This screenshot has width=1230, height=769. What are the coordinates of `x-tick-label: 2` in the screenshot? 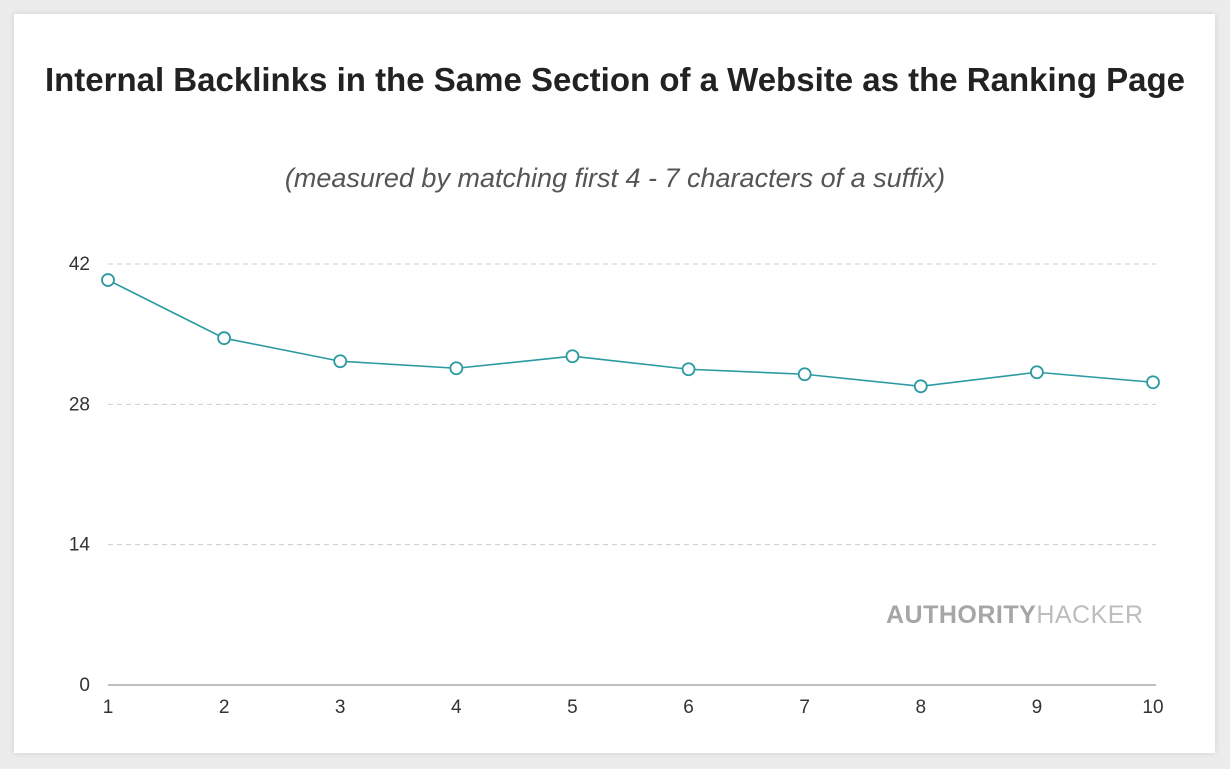 It's located at (224, 707).